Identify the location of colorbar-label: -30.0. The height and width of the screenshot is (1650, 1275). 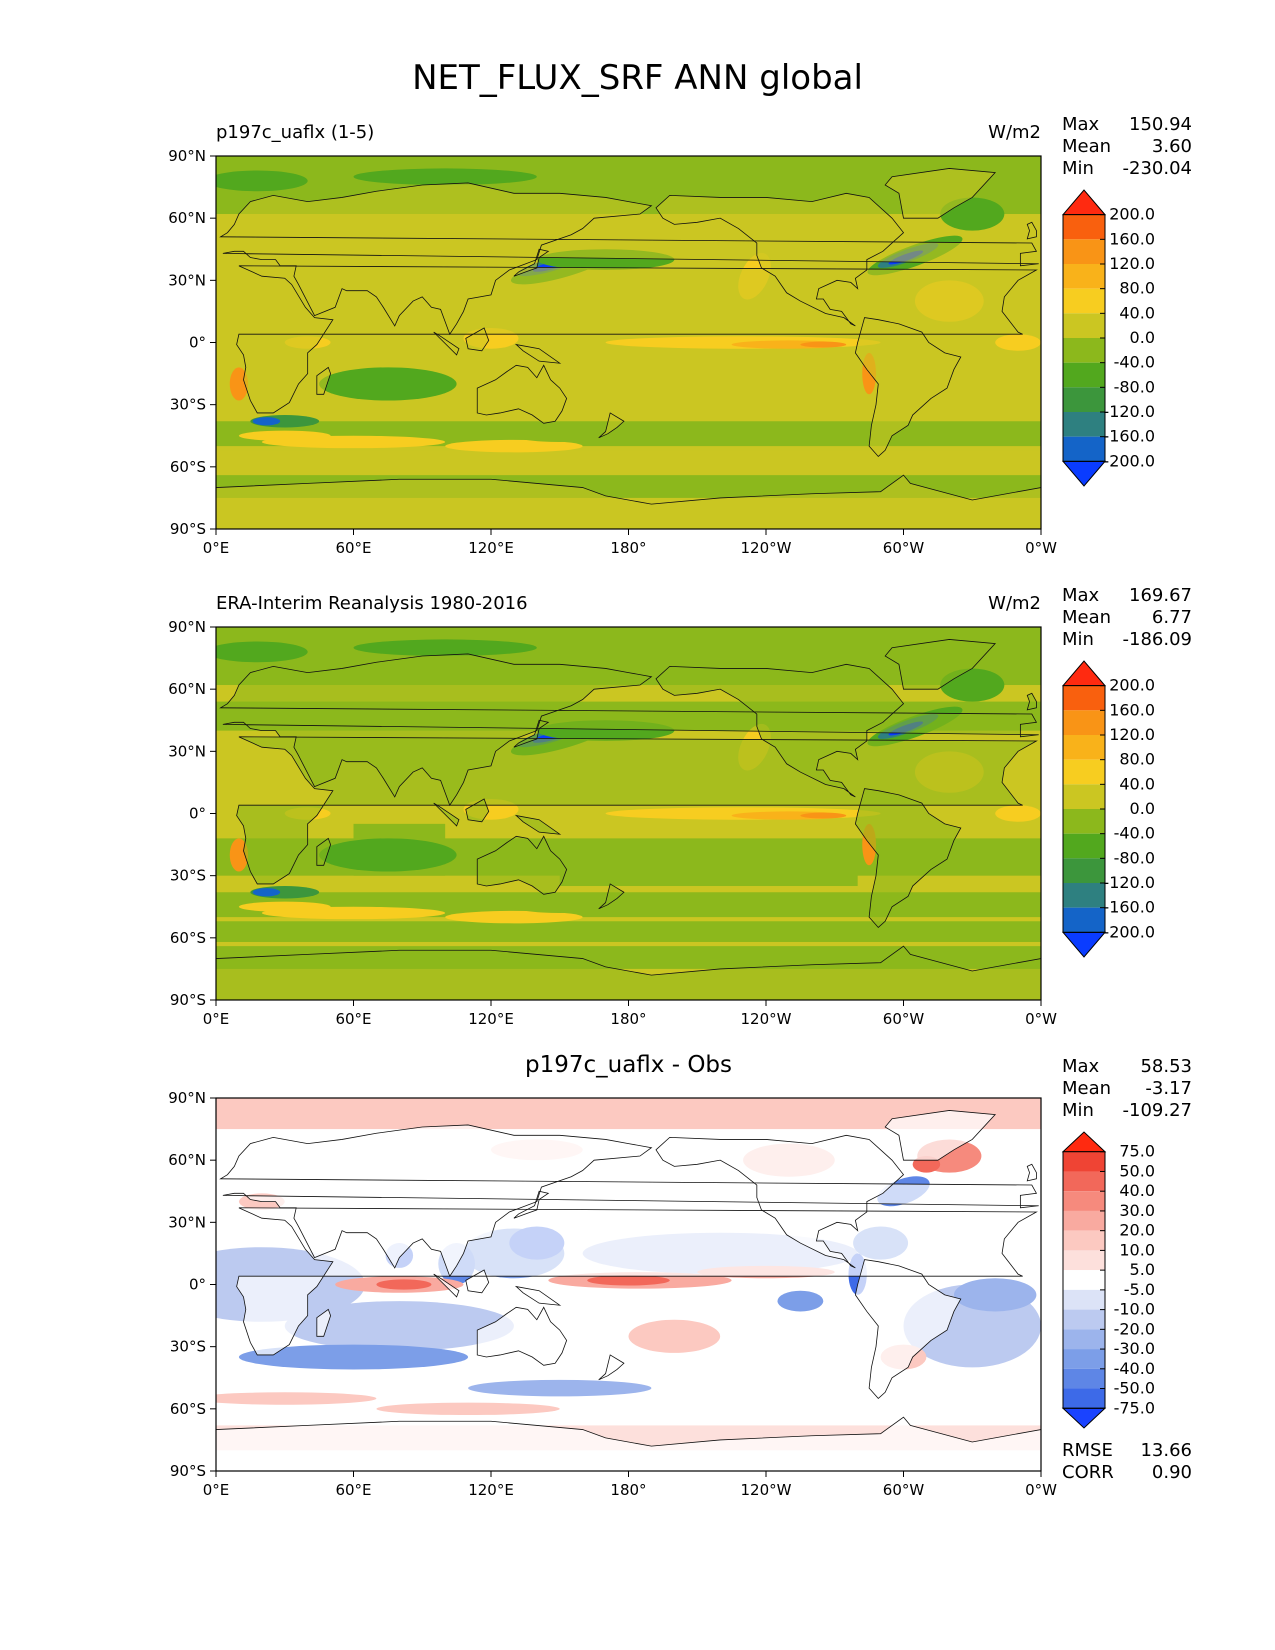
(1134, 1348).